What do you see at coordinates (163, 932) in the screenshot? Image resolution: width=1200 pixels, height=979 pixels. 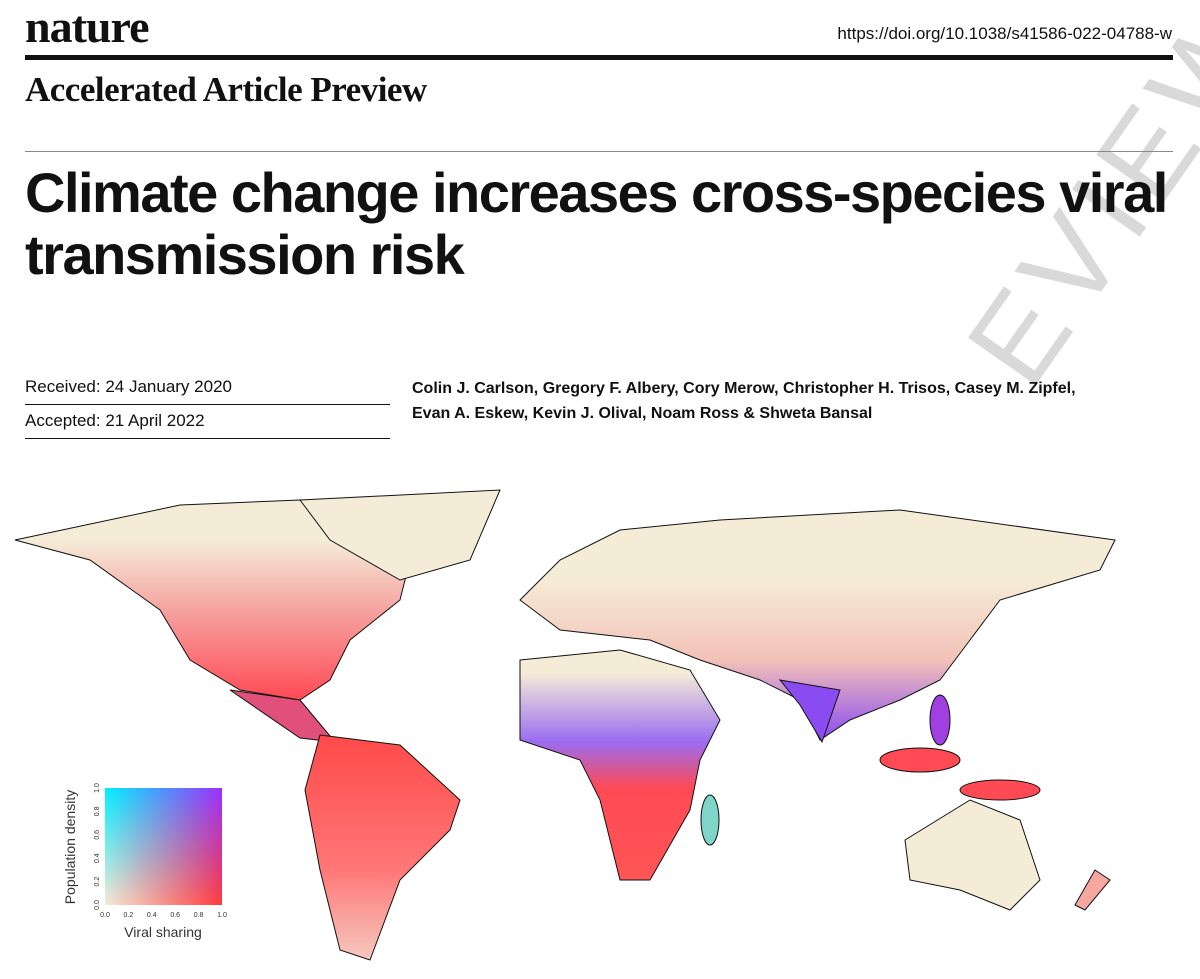 I see `legend-x-label: Viral sharing` at bounding box center [163, 932].